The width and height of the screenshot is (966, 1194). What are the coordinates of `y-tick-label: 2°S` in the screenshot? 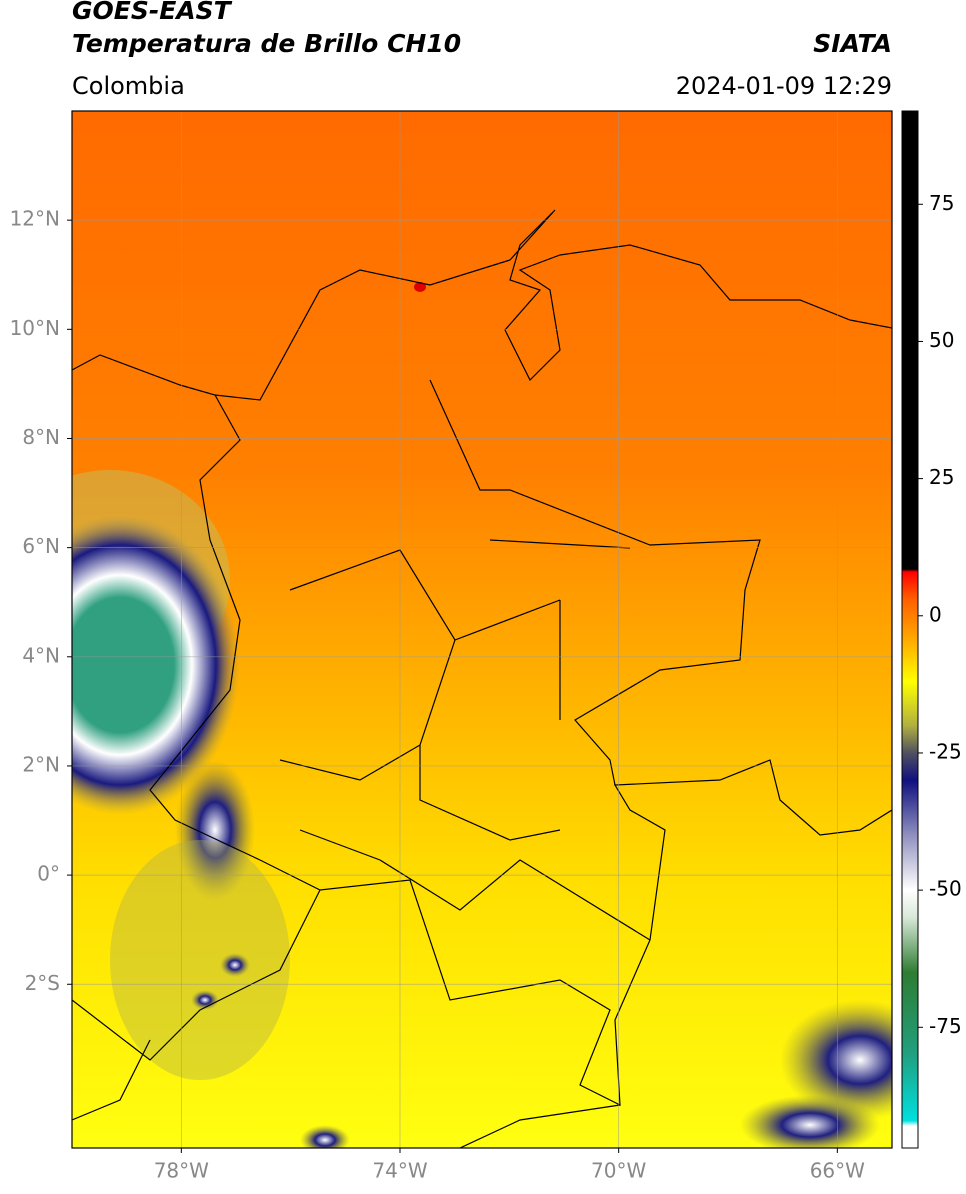 It's located at (42, 983).